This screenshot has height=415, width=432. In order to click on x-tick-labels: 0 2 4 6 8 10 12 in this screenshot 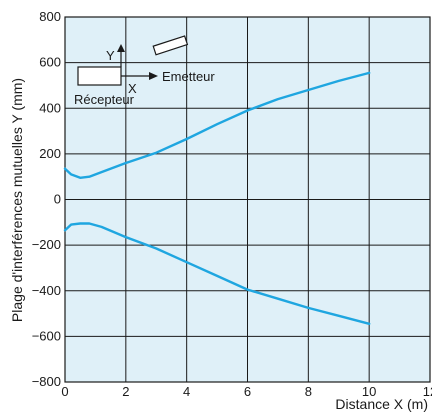, I will do `click(246, 391)`.